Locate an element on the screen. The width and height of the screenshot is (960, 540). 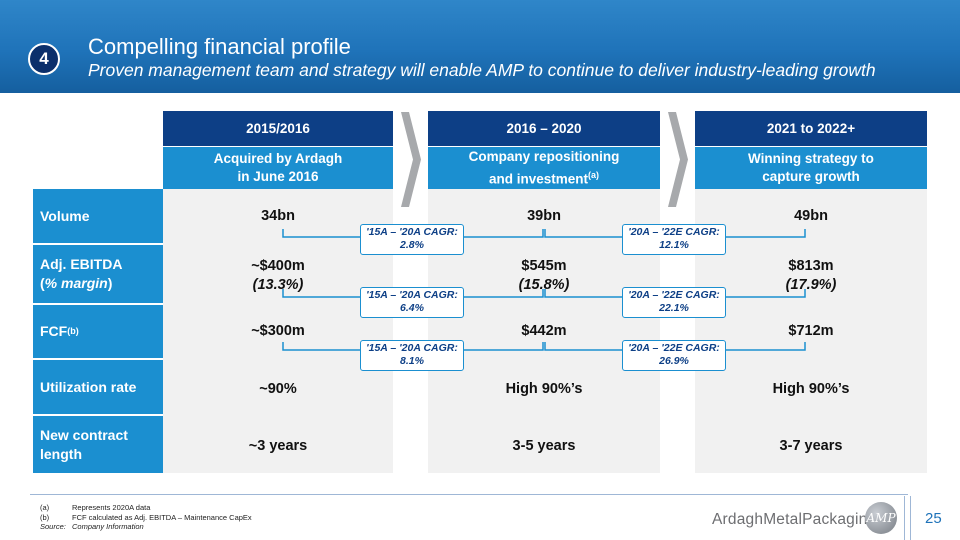
footnote-marker-b: (b) is located at coordinates (73, 331).